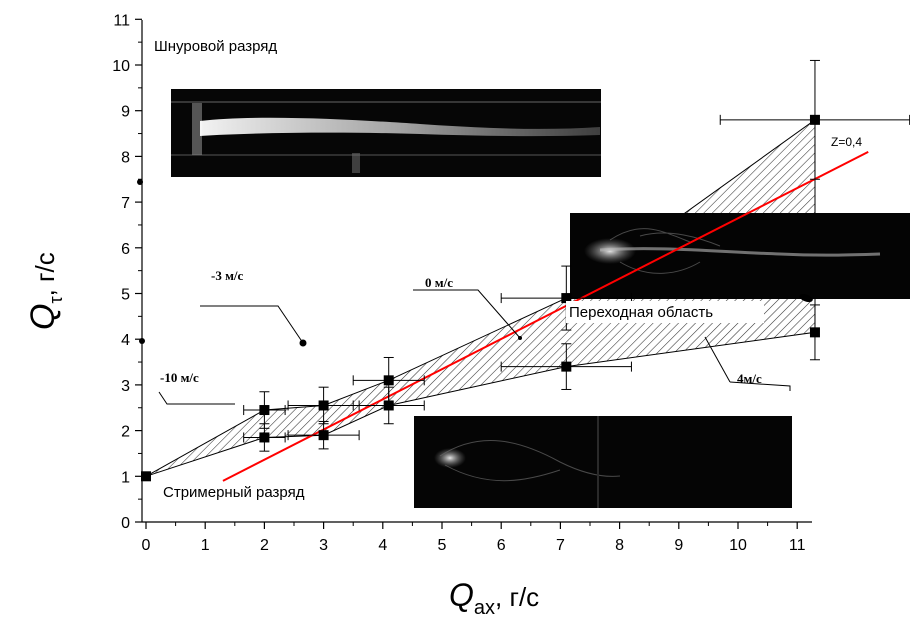 This screenshot has width=910, height=618. I want to click on x-tick-label: 9, so click(678, 545).